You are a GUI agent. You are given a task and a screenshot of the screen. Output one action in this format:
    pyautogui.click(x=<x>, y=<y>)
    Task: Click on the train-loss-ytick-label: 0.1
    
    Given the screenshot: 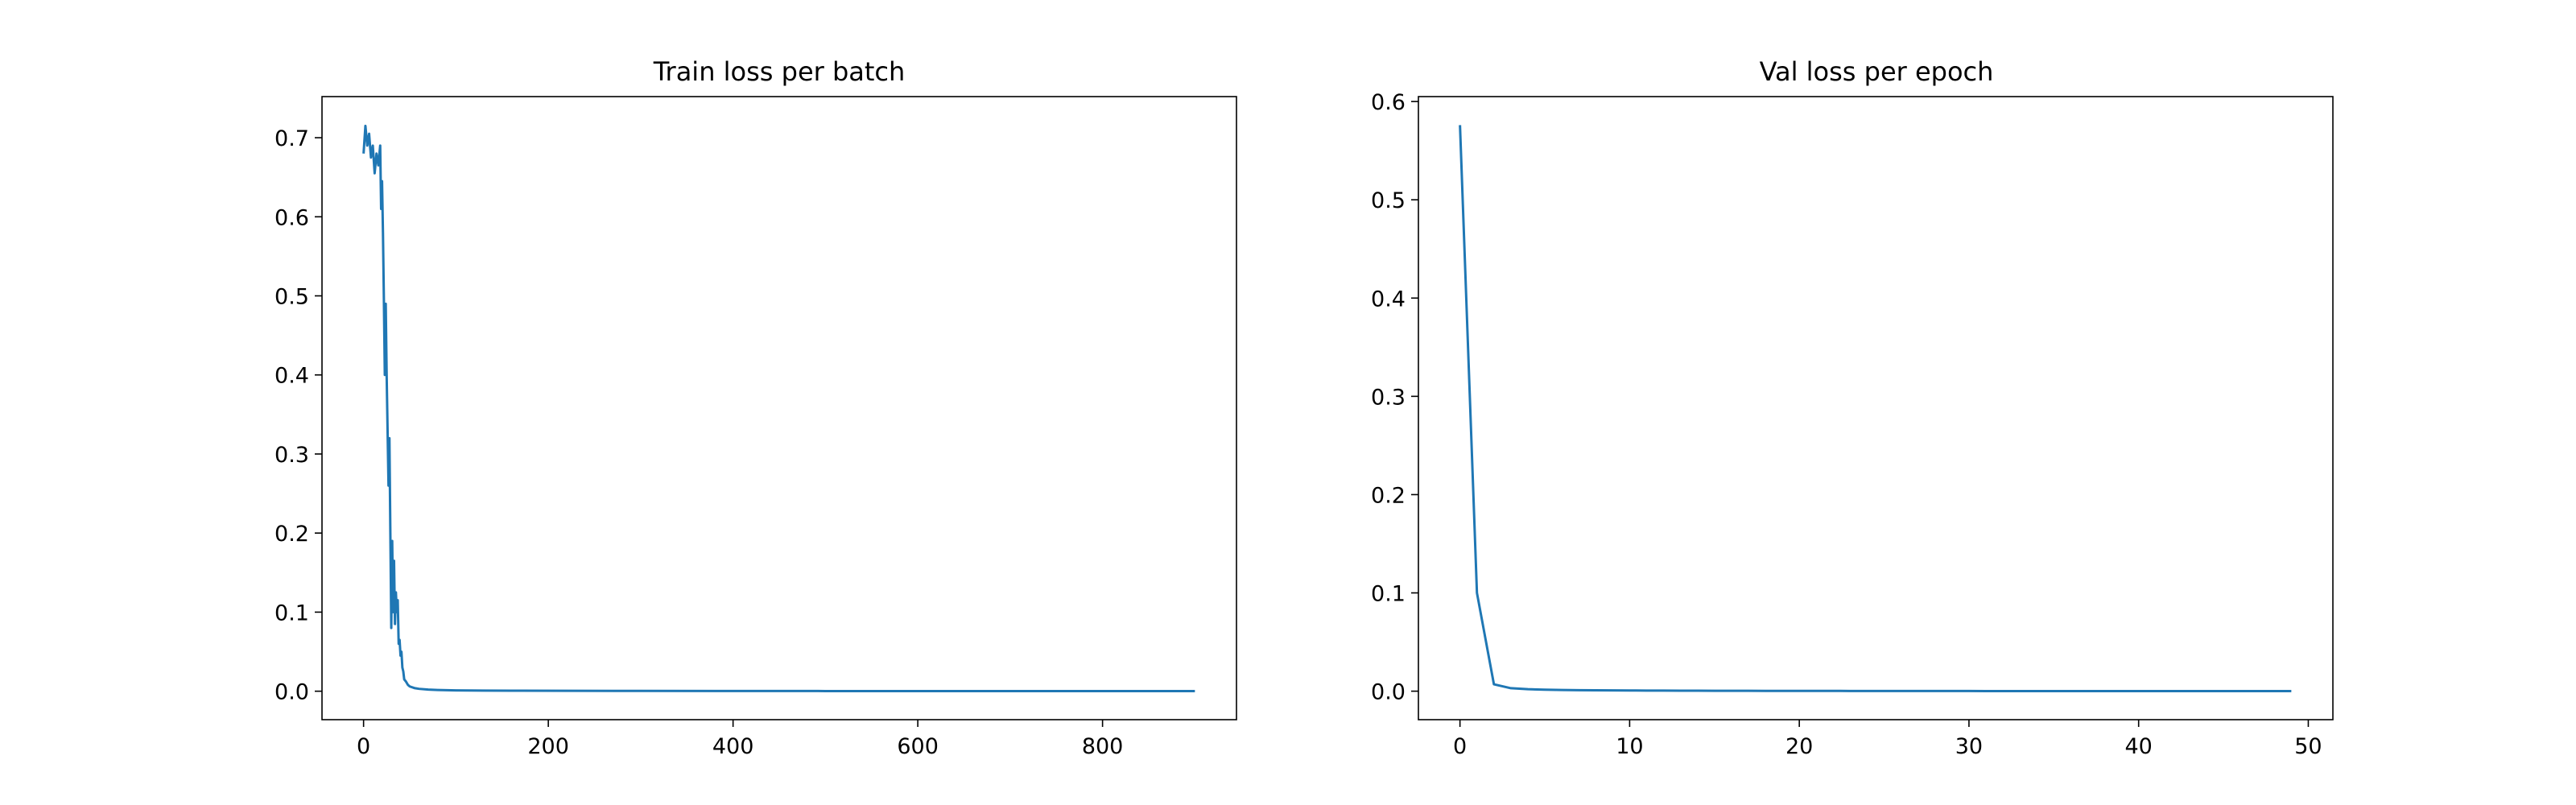 What is the action you would take?
    pyautogui.click(x=292, y=613)
    